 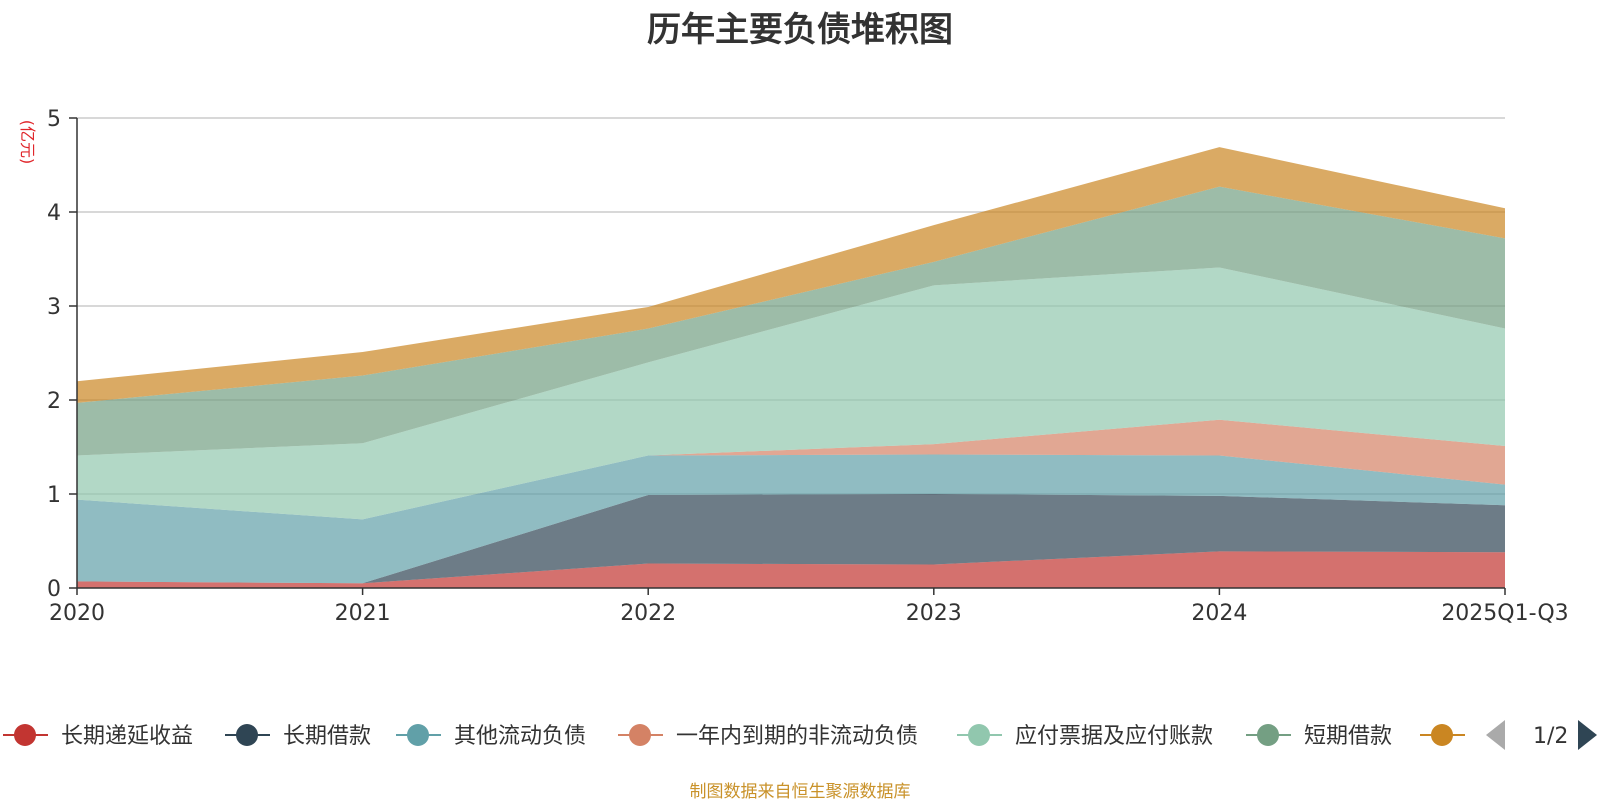 I want to click on x-tick-label: 2023, so click(x=934, y=613).